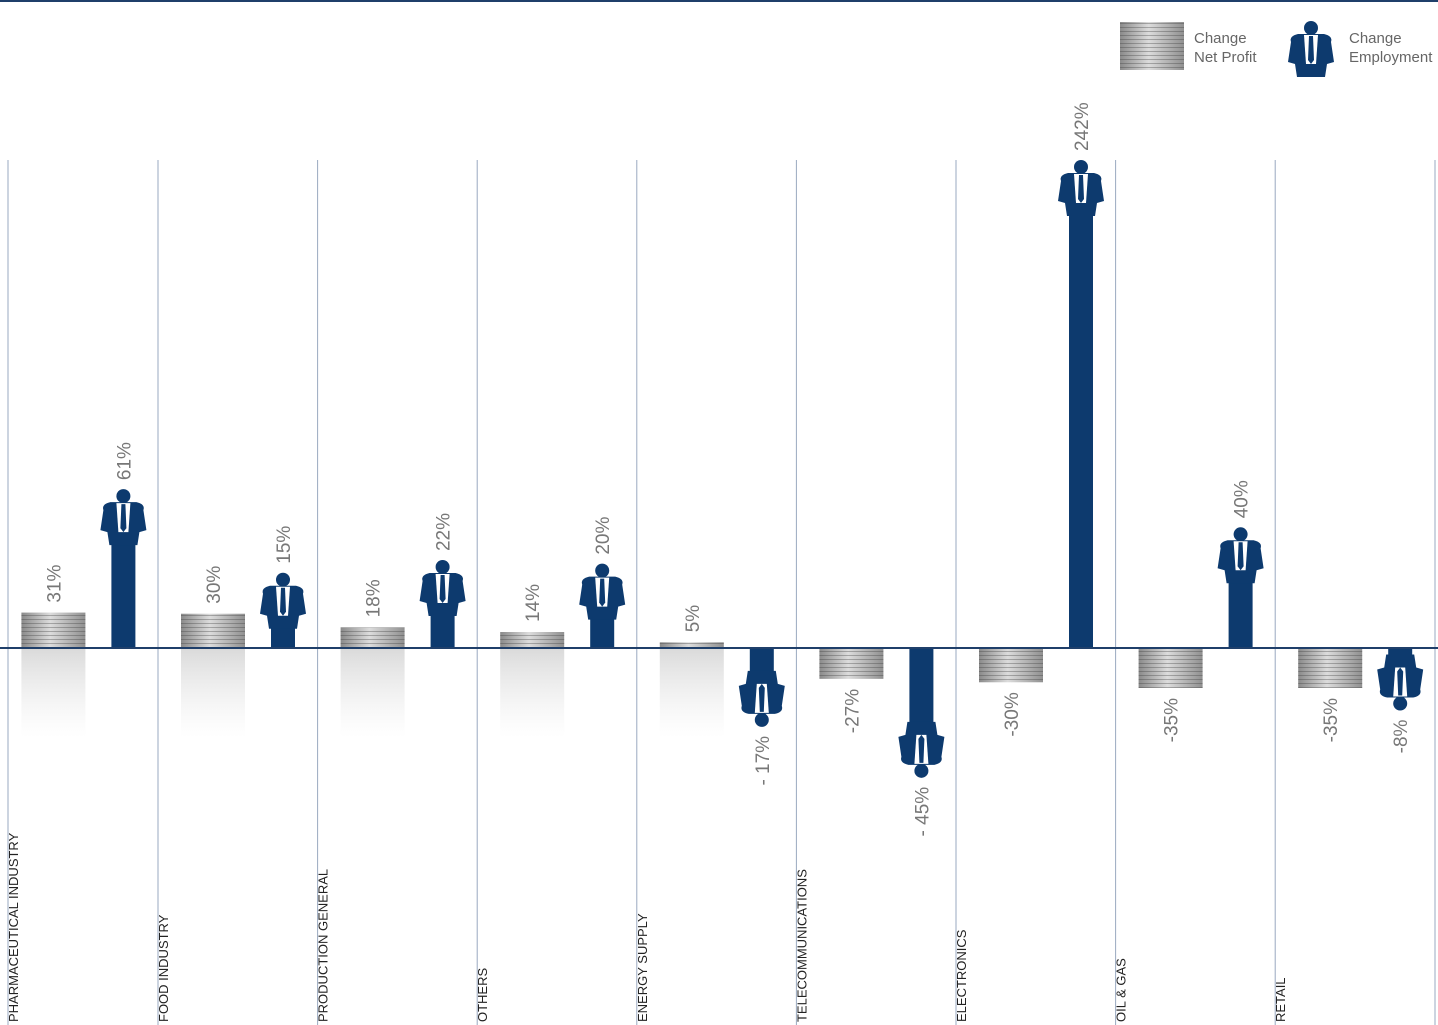  What do you see at coordinates (603, 536) in the screenshot?
I see `value-label: 20%` at bounding box center [603, 536].